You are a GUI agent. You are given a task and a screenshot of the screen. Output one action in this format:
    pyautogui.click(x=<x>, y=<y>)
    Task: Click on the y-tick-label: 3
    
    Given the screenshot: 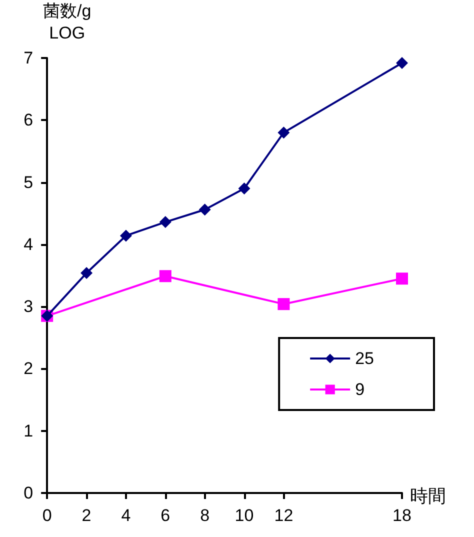 What is the action you would take?
    pyautogui.click(x=29, y=306)
    